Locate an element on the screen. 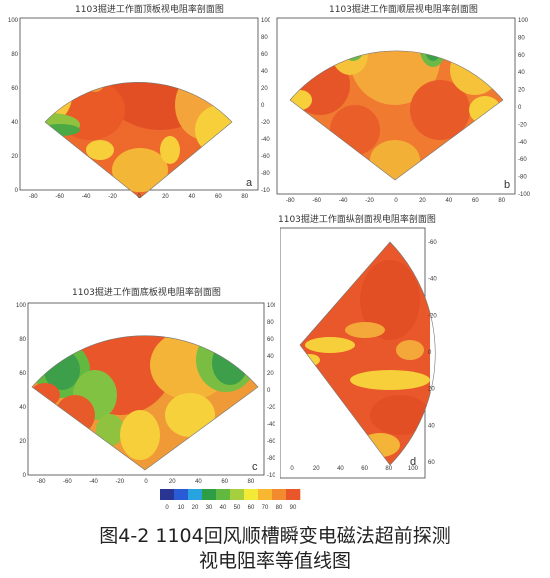  panel-a-letter: a is located at coordinates (249, 183).